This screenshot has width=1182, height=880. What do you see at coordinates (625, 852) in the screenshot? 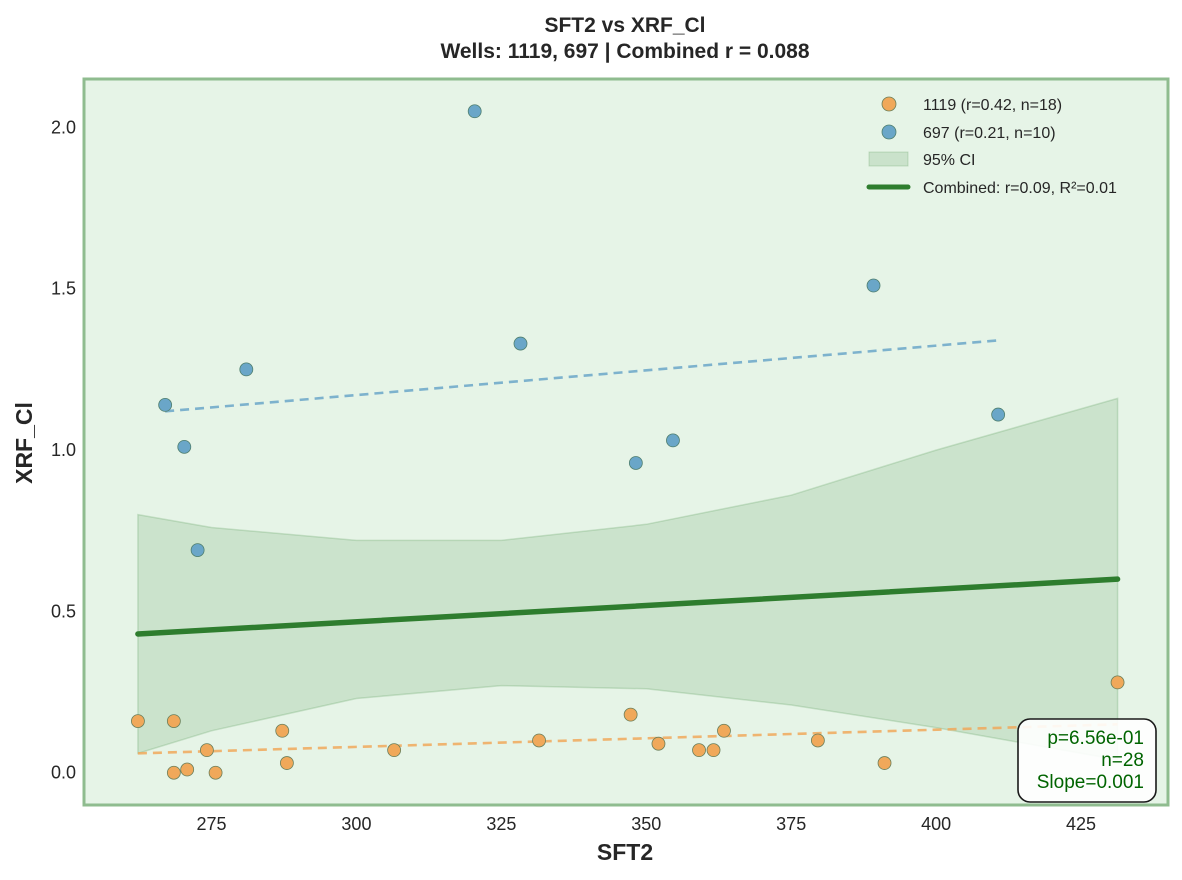
I see `x-axis-label: SFT2` at bounding box center [625, 852].